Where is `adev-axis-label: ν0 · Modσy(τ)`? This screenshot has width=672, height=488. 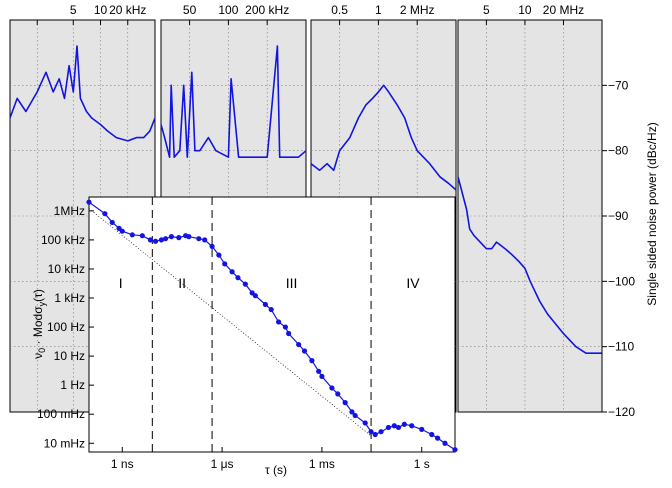 adev-axis-label: ν0 · Modσy(τ) is located at coordinates (39, 324).